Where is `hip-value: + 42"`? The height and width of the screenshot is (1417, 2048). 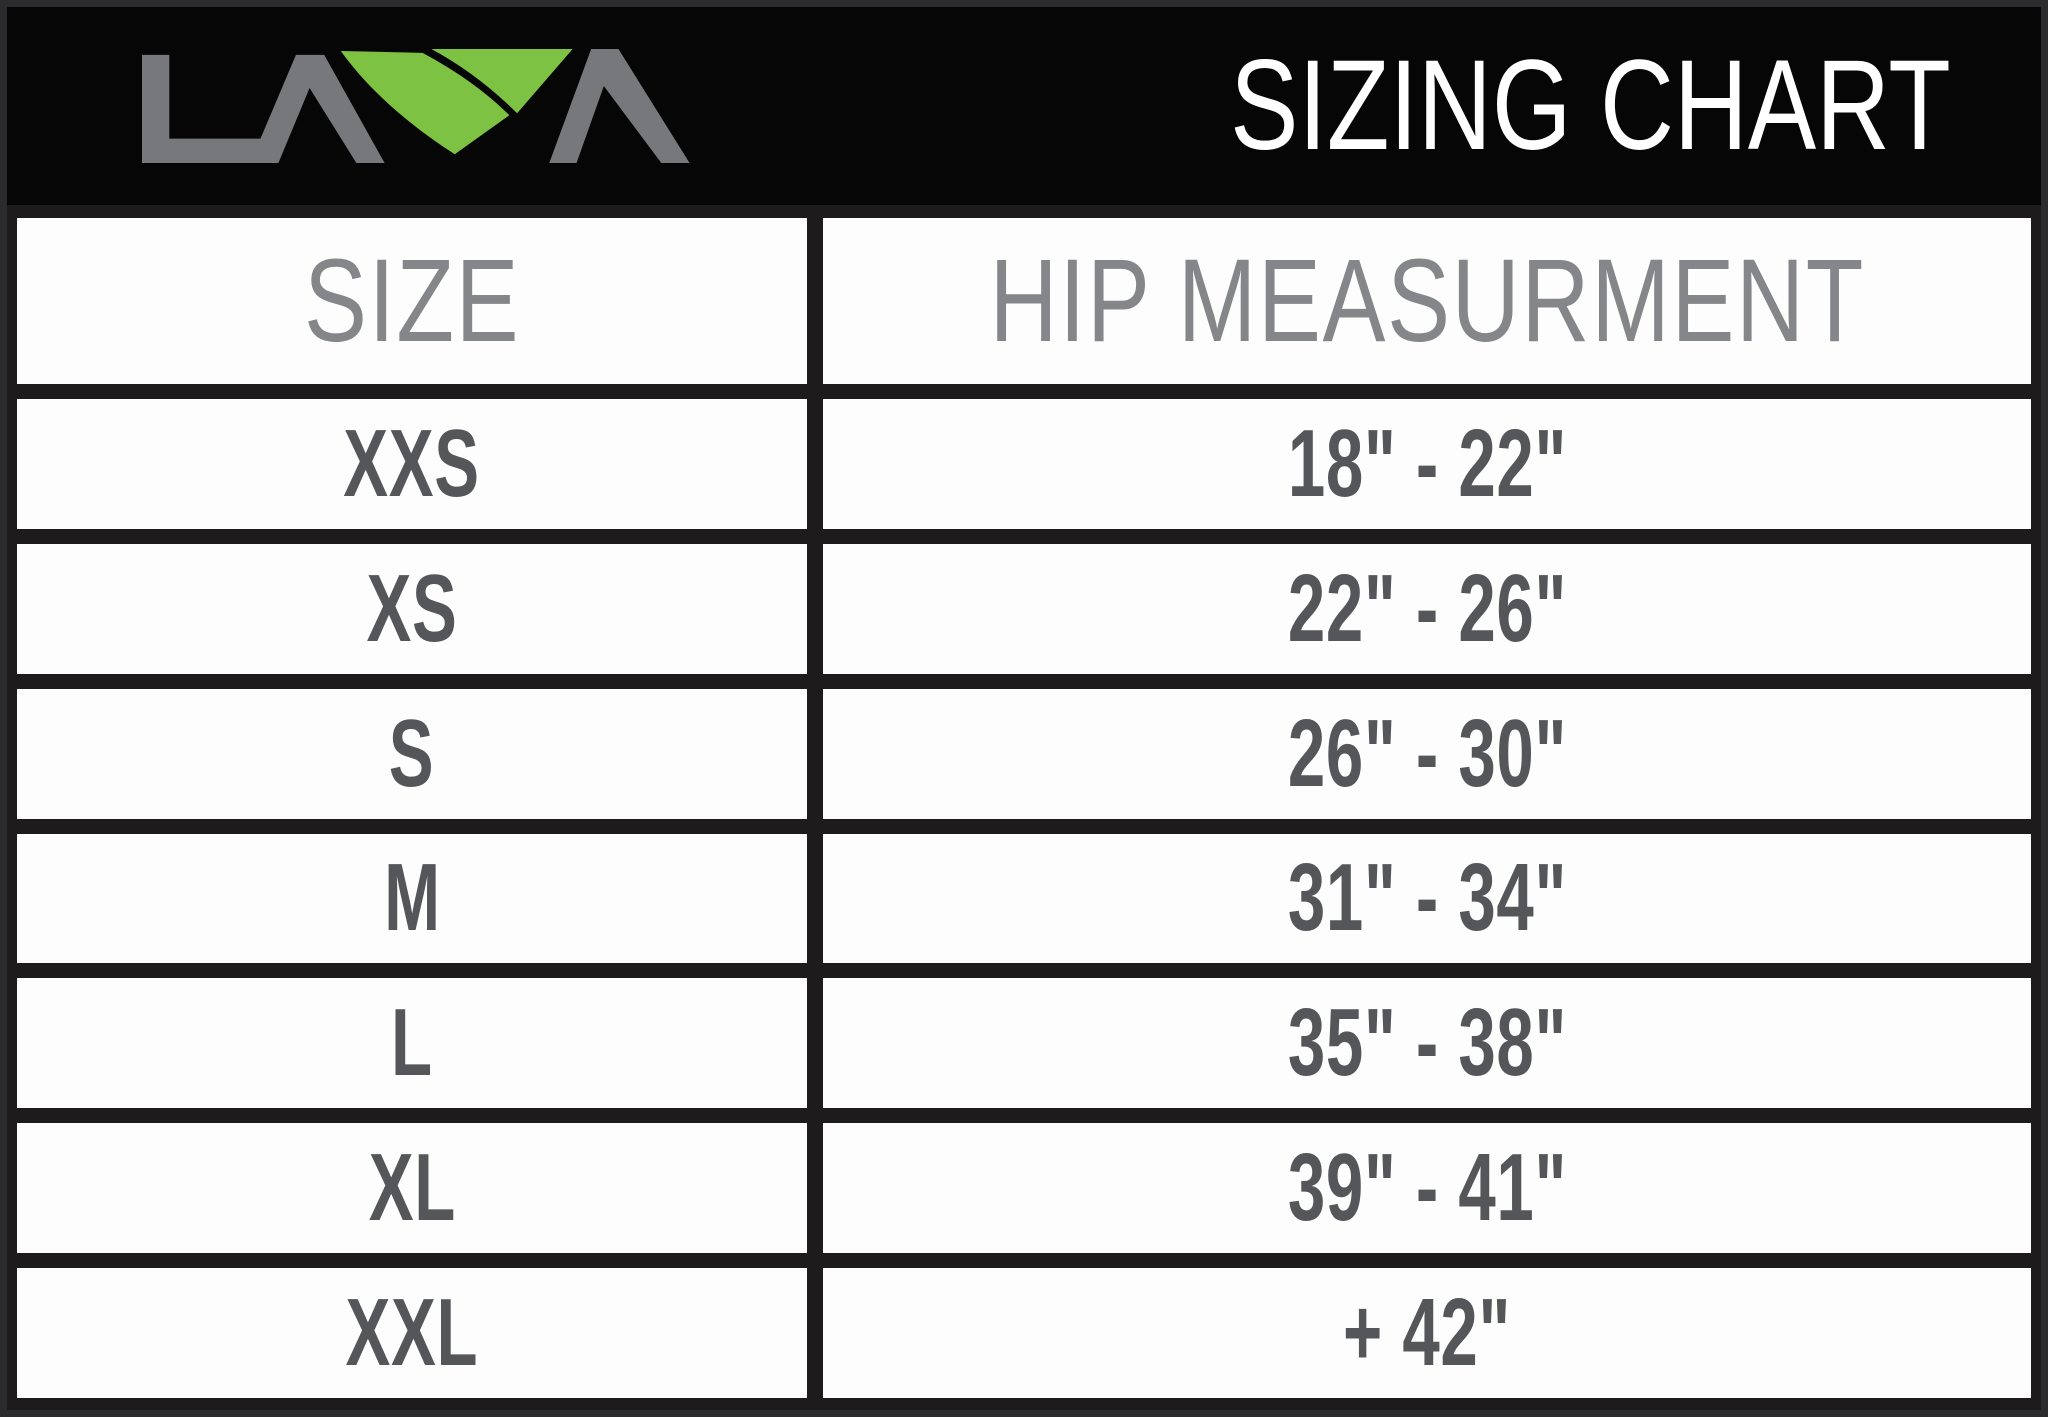 hip-value: + 42" is located at coordinates (1427, 1333).